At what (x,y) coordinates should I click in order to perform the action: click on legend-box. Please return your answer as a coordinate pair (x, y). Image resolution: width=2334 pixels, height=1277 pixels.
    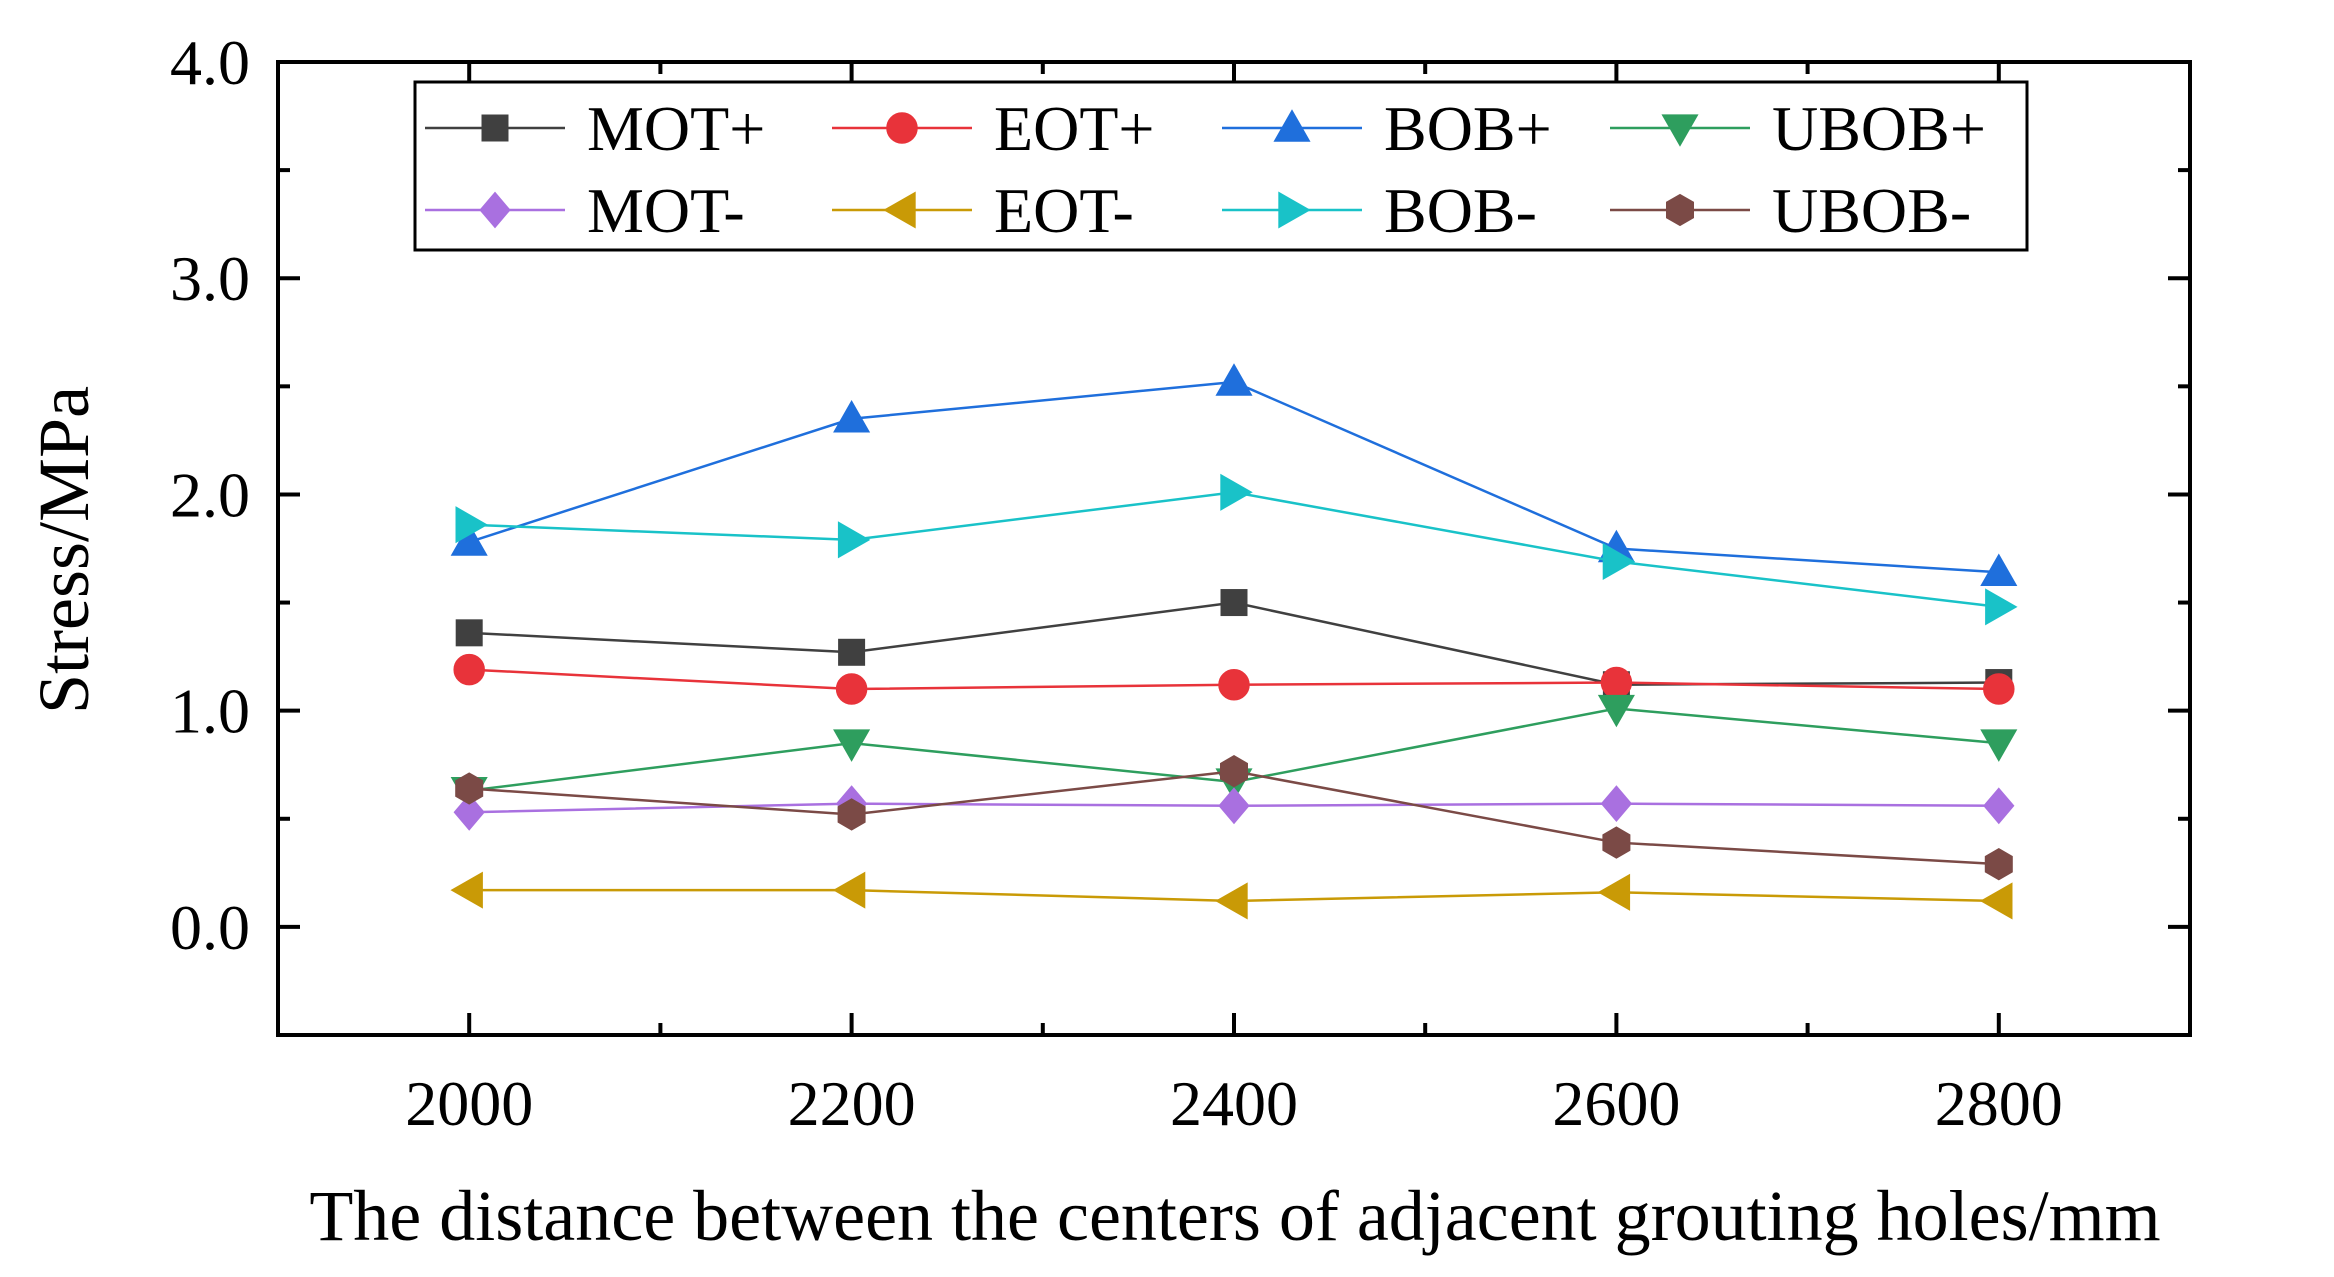
    Looking at the image, I should click on (1221, 166).